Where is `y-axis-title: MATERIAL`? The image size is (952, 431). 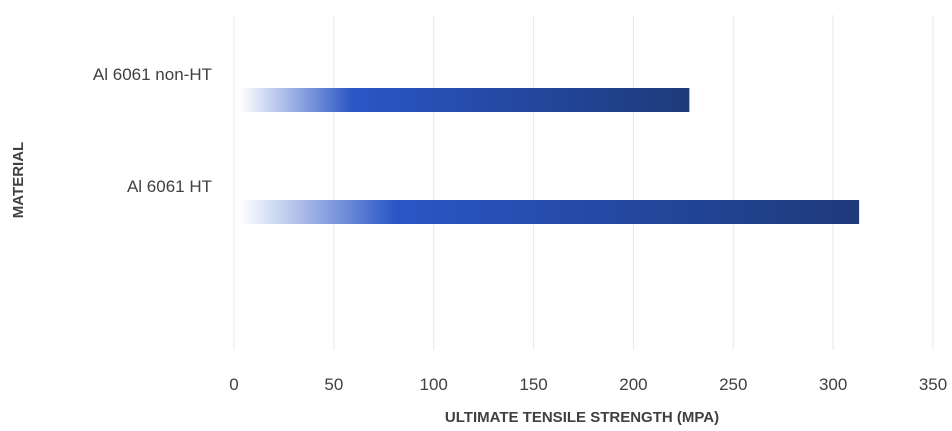
y-axis-title: MATERIAL is located at coordinates (18, 180).